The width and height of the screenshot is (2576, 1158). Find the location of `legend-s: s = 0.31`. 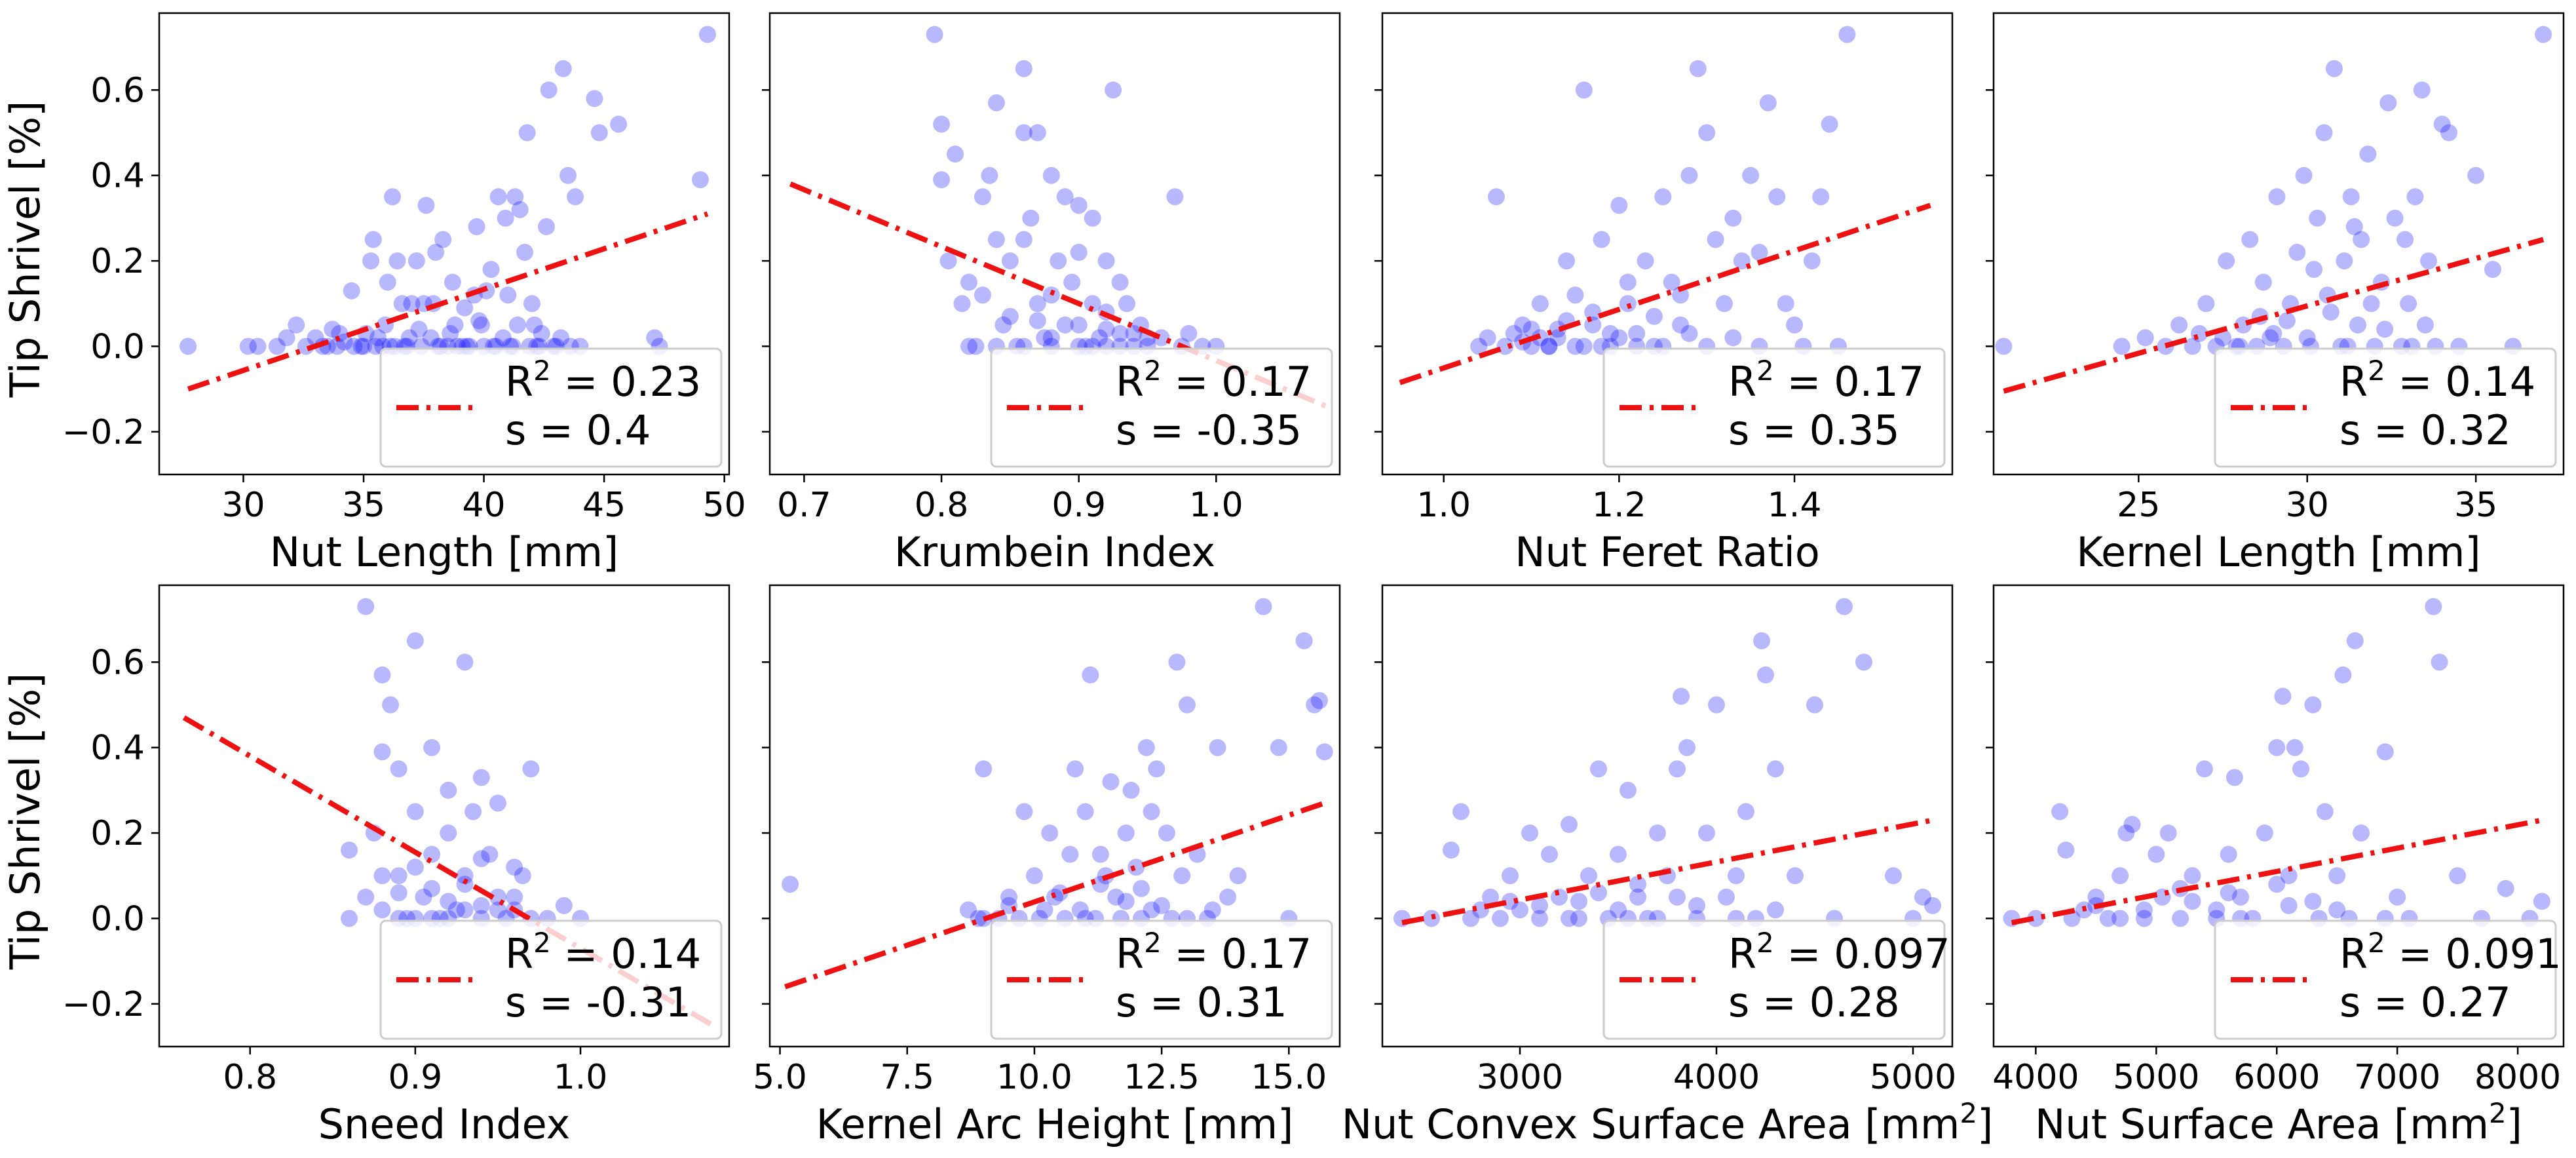

legend-s: s = 0.31 is located at coordinates (1201, 1002).